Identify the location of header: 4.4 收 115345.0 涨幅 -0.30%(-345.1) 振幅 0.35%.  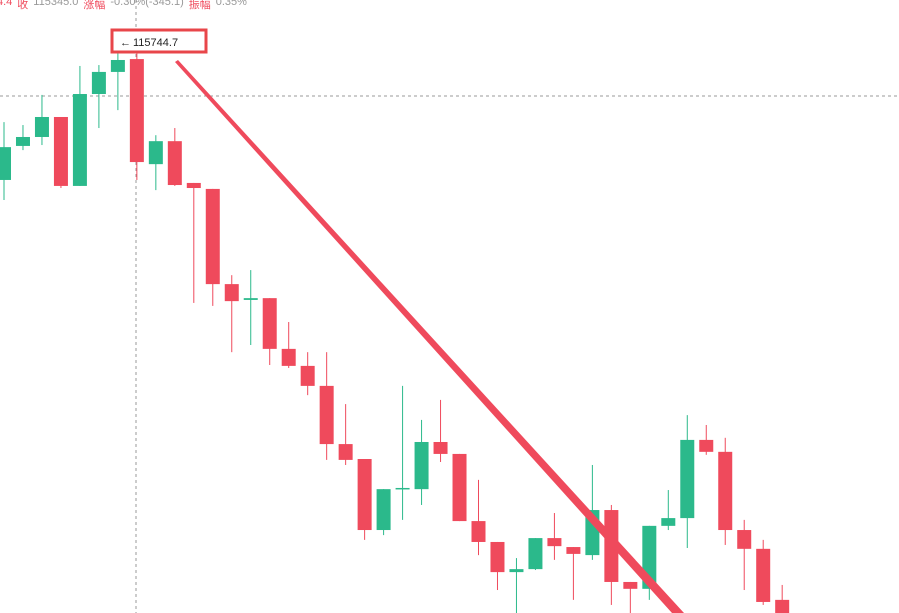
(123, 6).